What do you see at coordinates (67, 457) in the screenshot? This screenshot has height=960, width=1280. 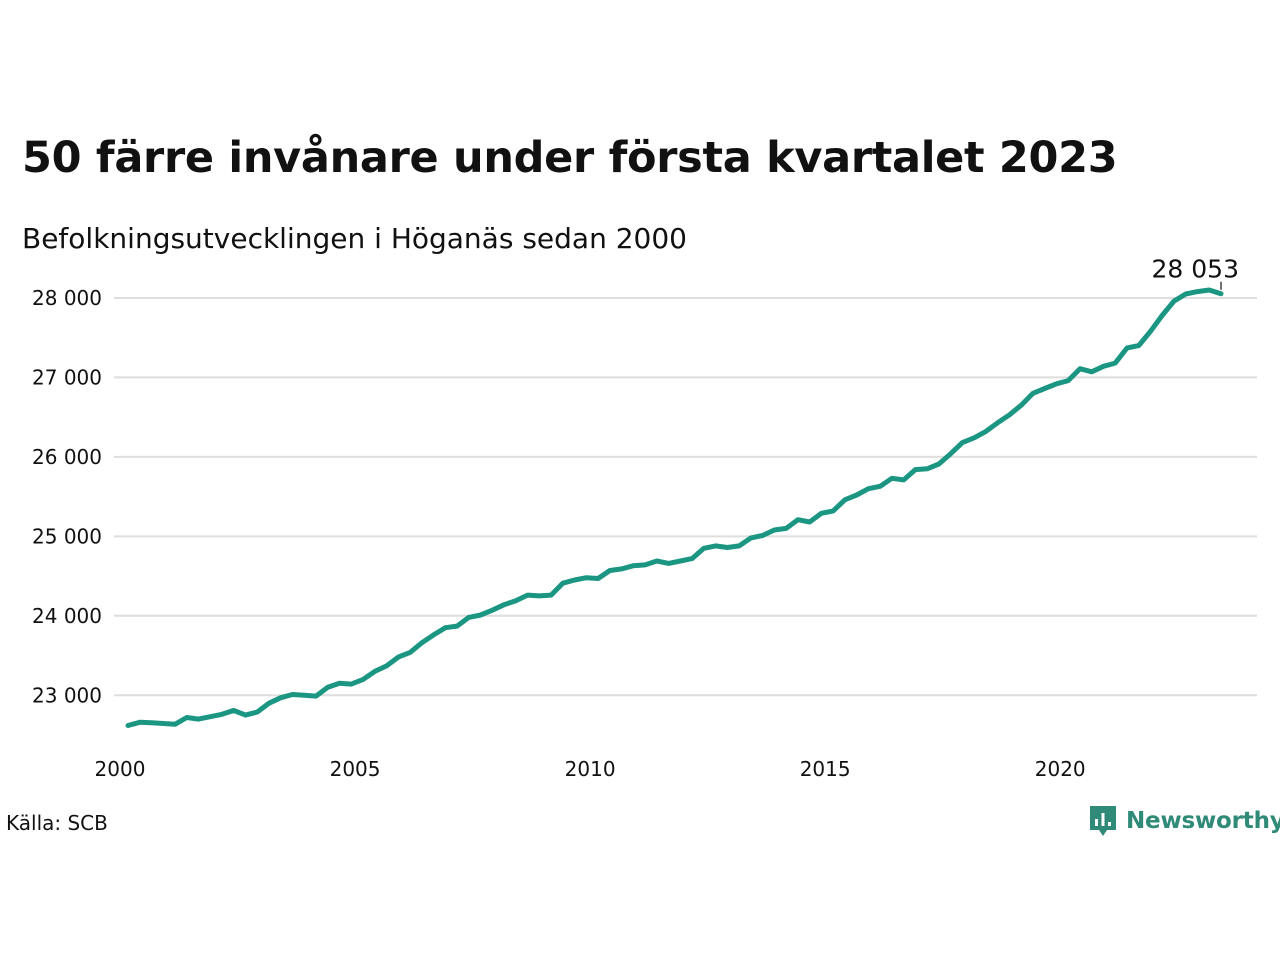 I see `y-tick-label: 26 000` at bounding box center [67, 457].